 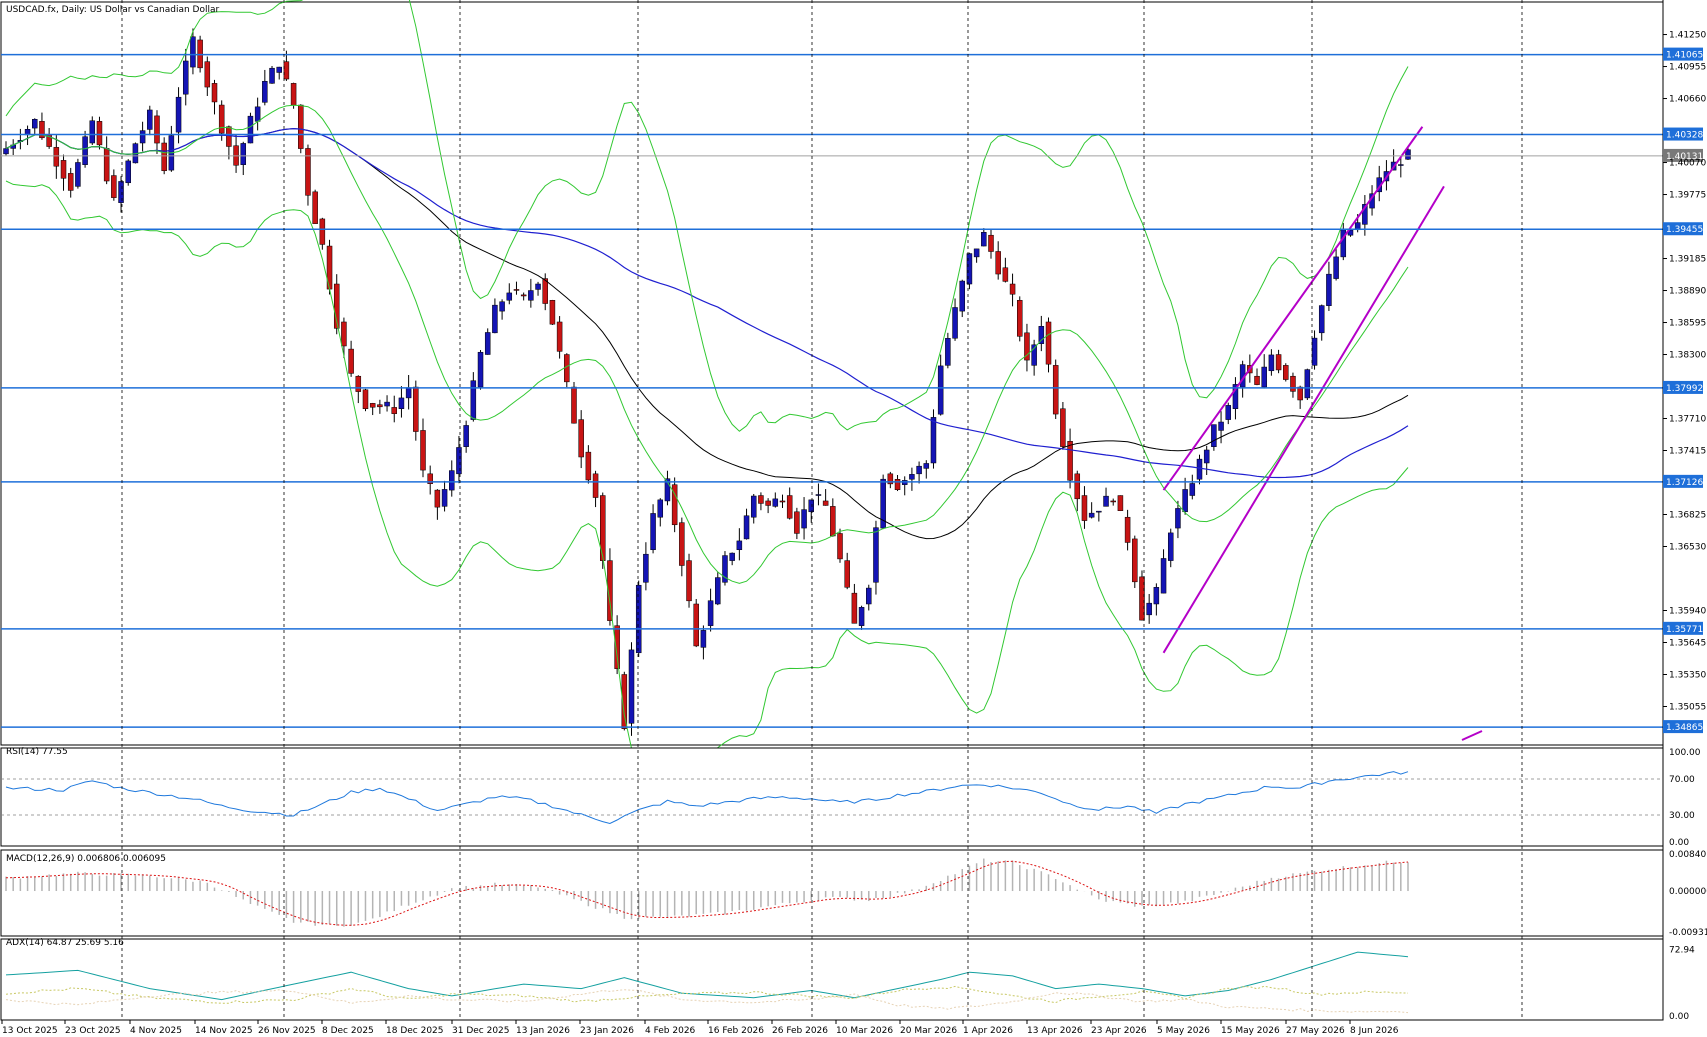 I want to click on macd-panel, so click(x=832, y=893).